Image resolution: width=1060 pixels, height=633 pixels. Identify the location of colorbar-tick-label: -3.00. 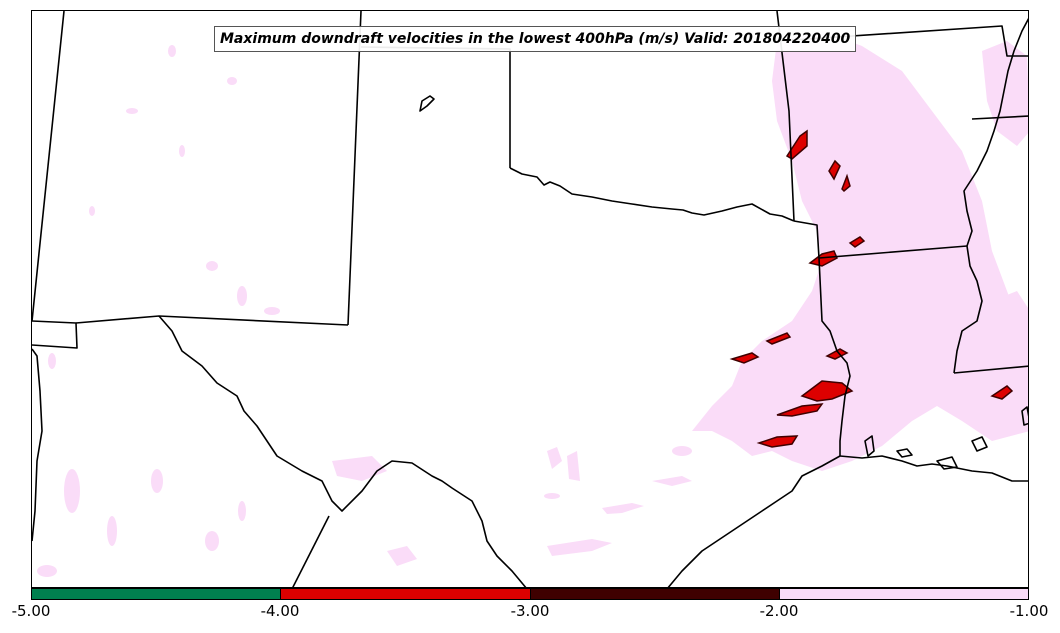
(530, 611).